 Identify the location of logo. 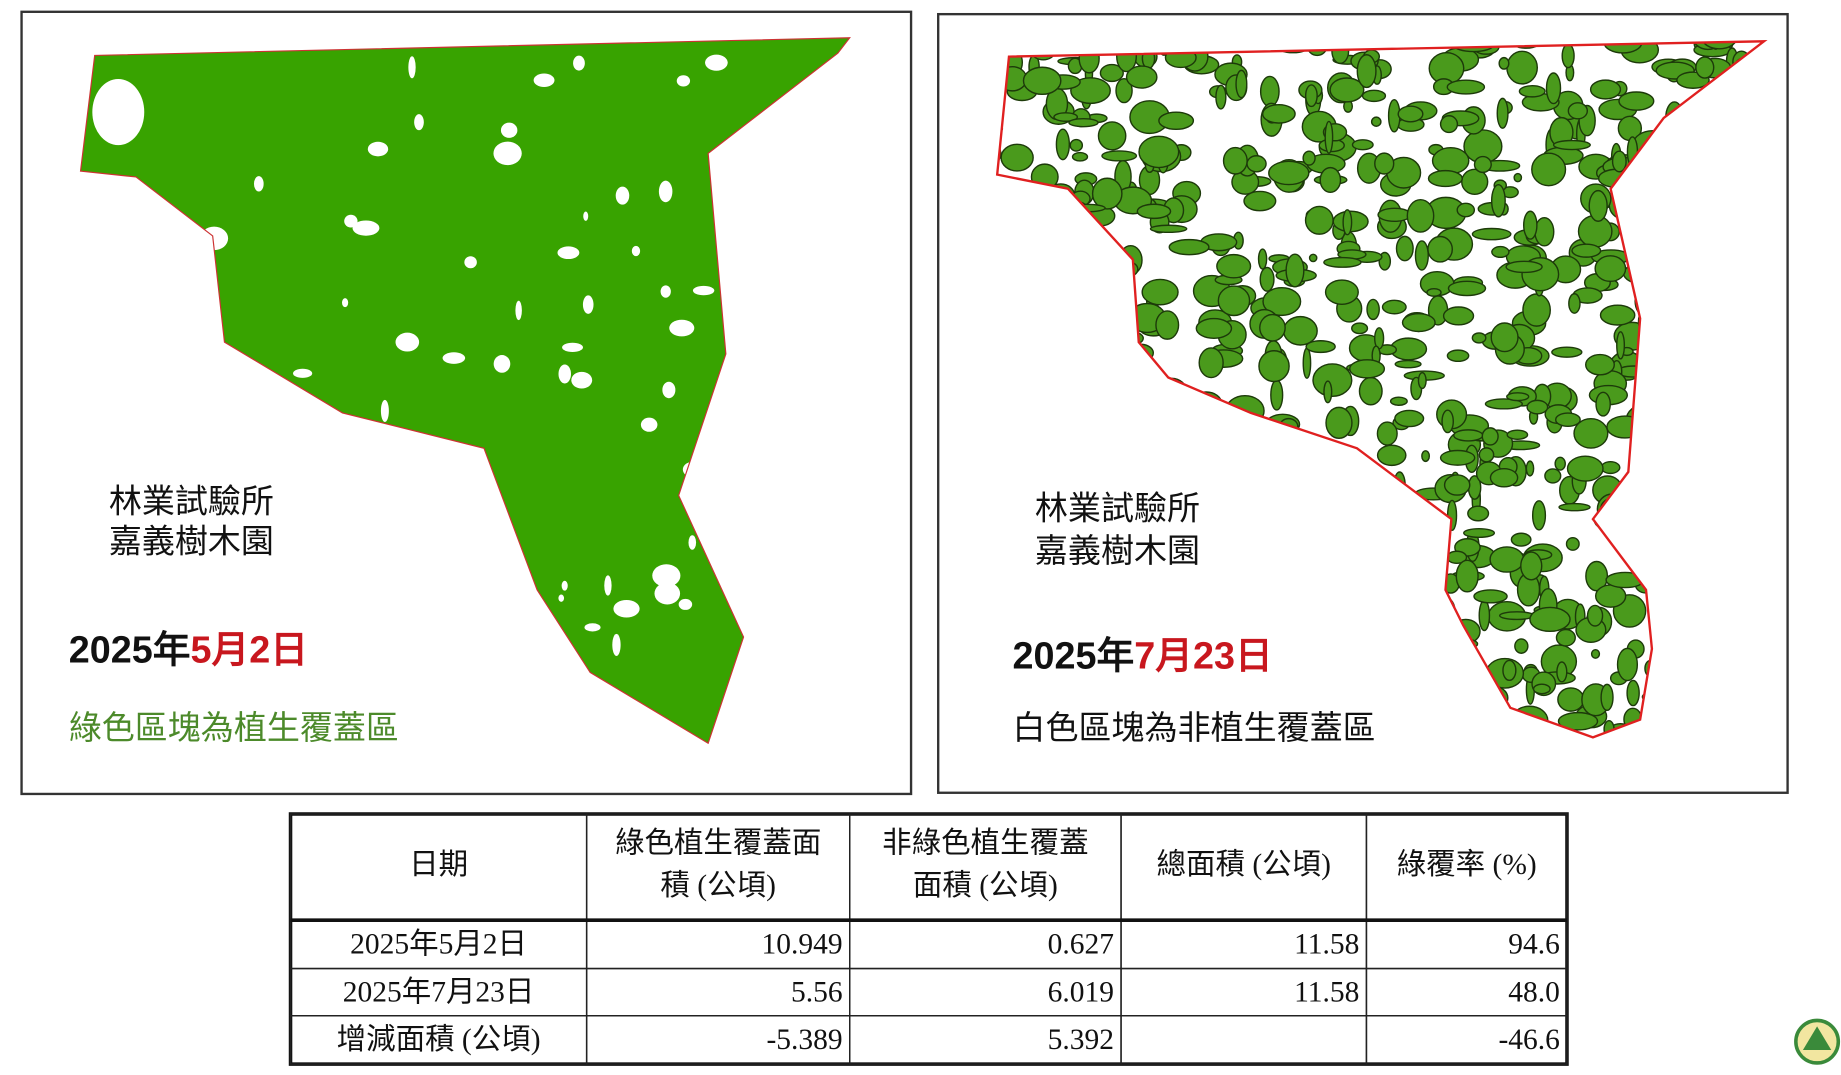
(1817, 1041).